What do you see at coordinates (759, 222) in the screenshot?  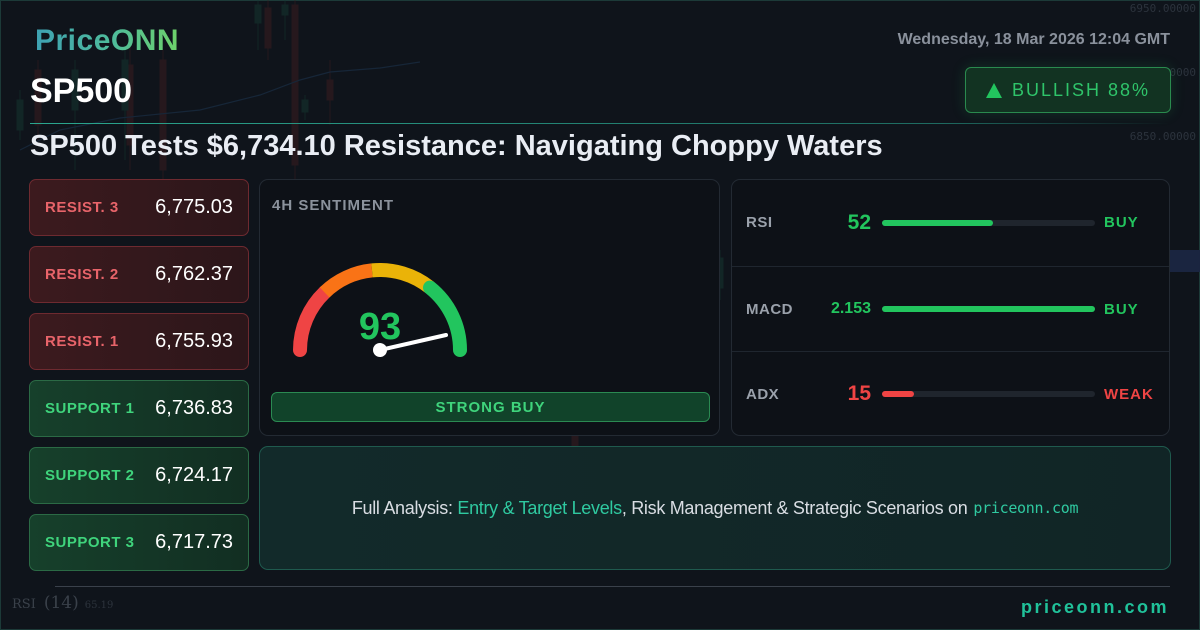 I see `indicator-name: RSI` at bounding box center [759, 222].